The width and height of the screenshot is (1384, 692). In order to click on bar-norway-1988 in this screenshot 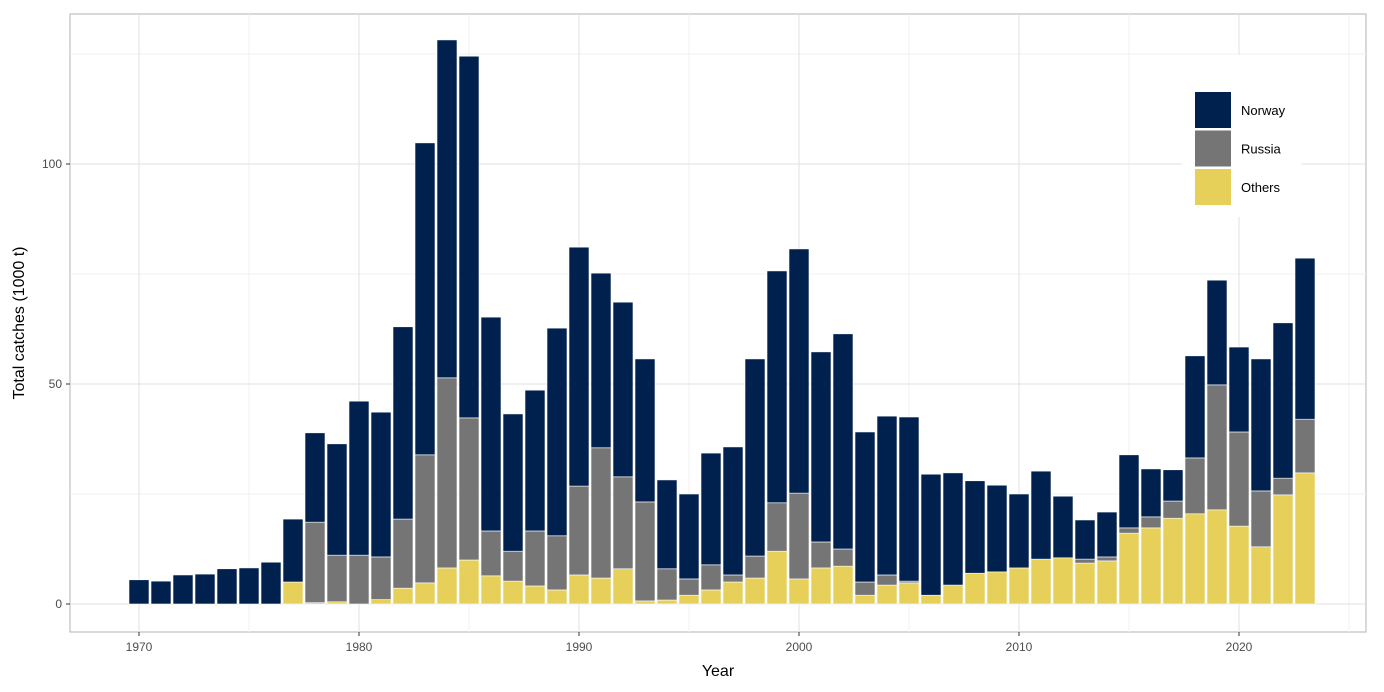, I will do `click(535, 460)`.